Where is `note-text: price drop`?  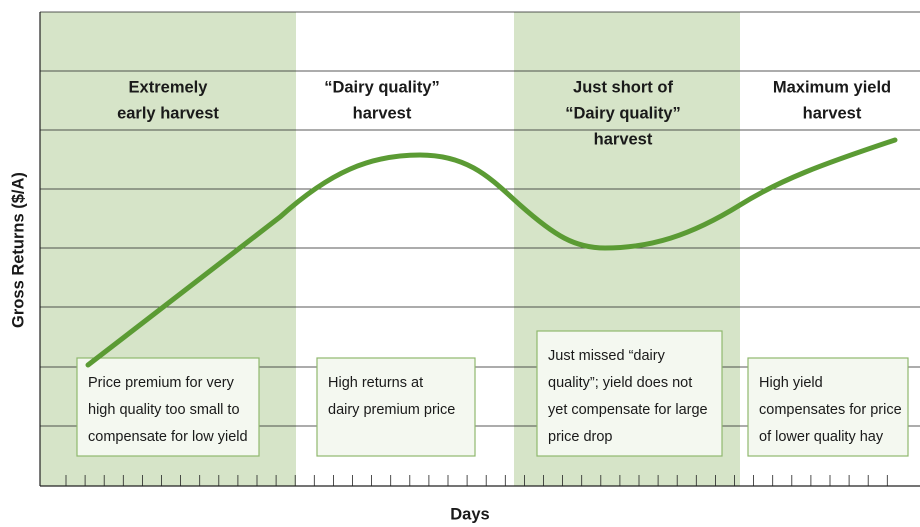
note-text: price drop is located at coordinates (580, 437).